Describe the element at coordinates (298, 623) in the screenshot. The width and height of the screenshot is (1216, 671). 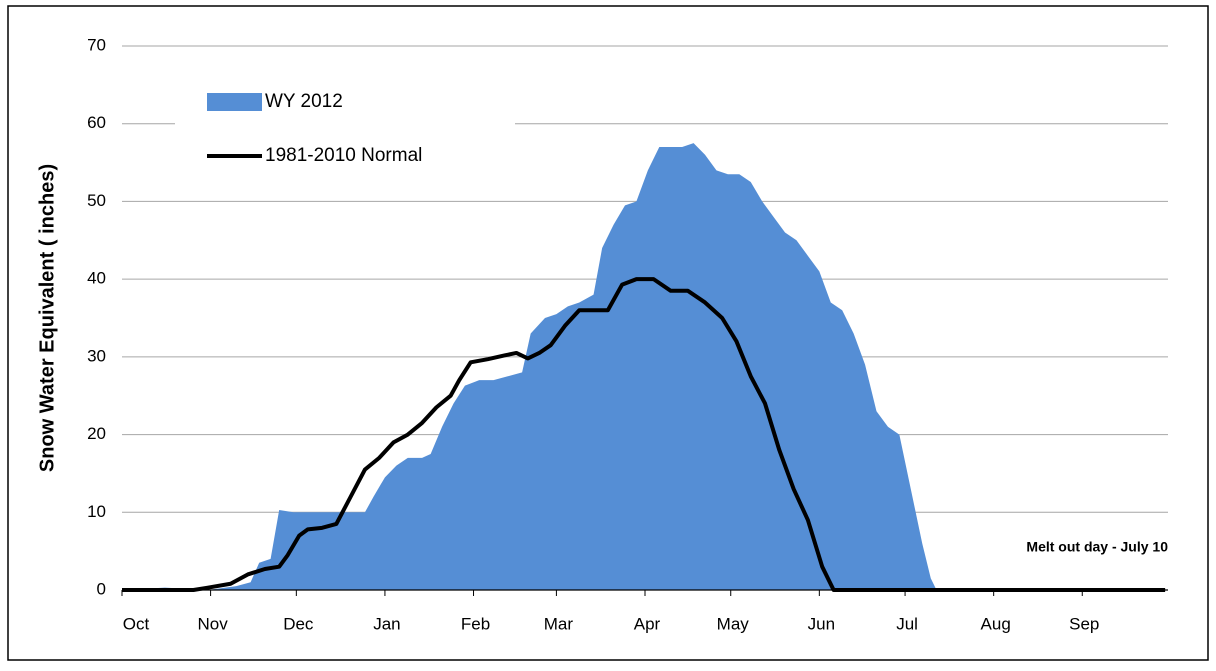
I see `x-tick-label: Dec` at that location.